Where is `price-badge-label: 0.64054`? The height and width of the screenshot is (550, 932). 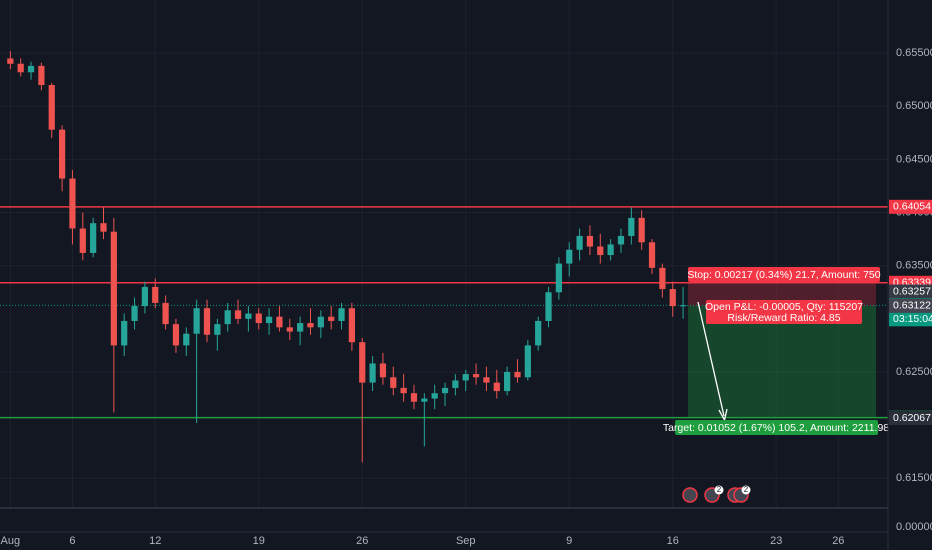 price-badge-label: 0.64054 is located at coordinates (912, 207).